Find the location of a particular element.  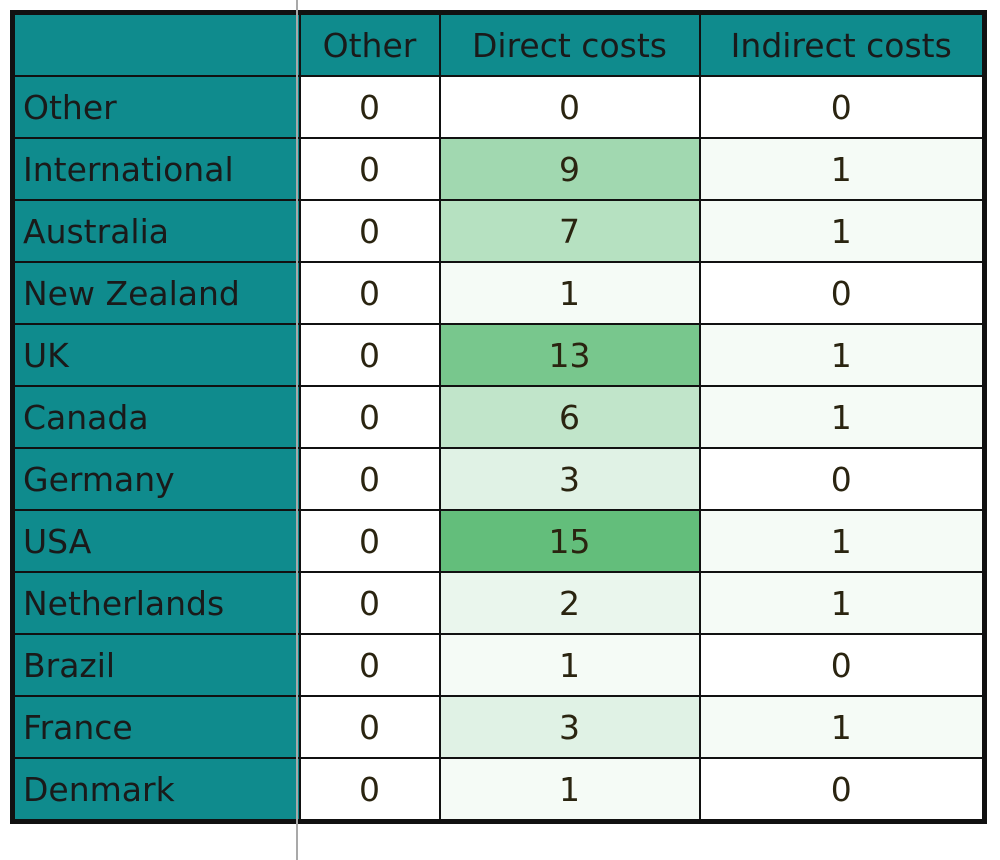

column-header: Other is located at coordinates (369, 44).